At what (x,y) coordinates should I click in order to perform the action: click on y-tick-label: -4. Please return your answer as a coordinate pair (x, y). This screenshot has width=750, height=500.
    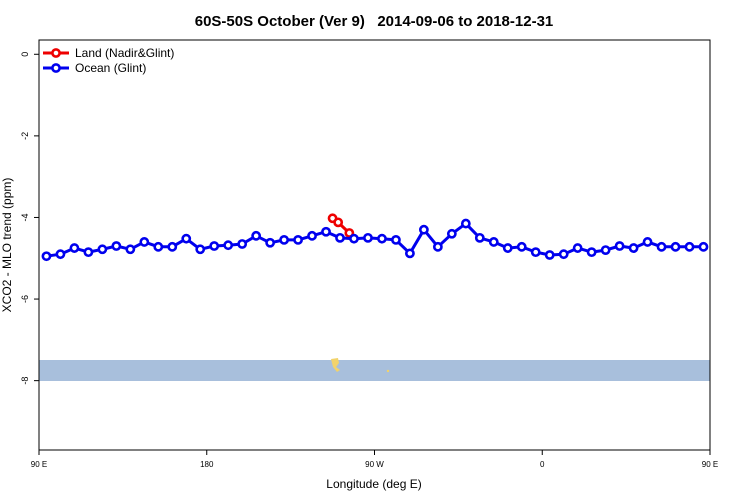
    Looking at the image, I should click on (25, 217).